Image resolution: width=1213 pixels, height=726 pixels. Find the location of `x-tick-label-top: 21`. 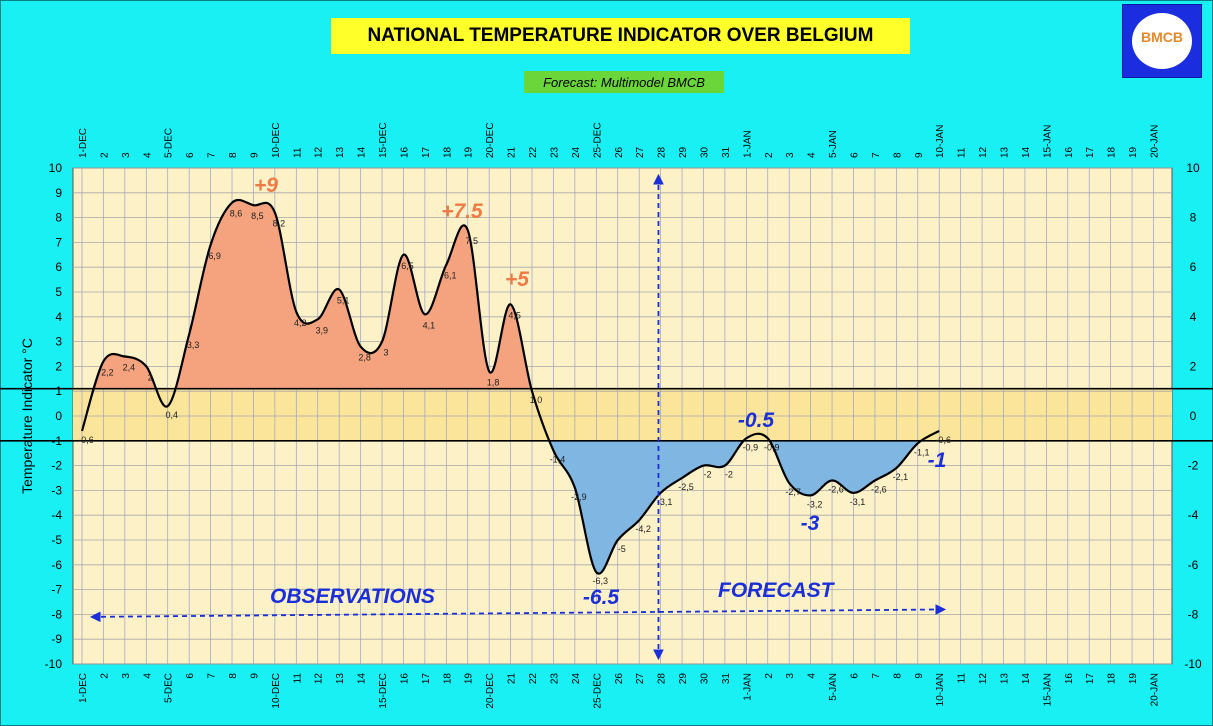

x-tick-label-top: 21 is located at coordinates (512, 152).